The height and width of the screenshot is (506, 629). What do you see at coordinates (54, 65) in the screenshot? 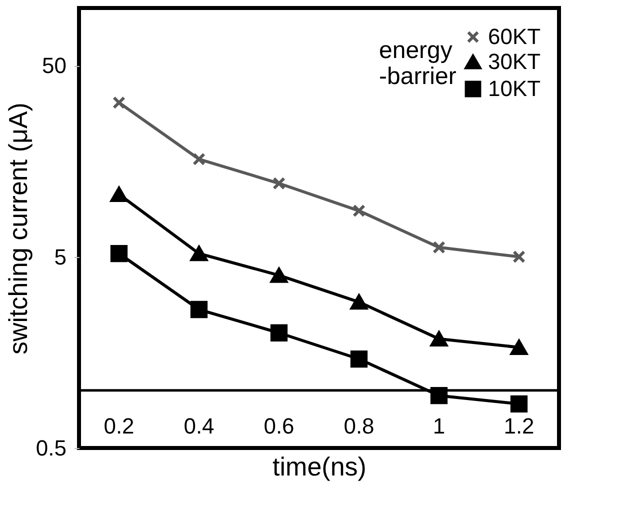
I see `y-tick-label: 50` at bounding box center [54, 65].